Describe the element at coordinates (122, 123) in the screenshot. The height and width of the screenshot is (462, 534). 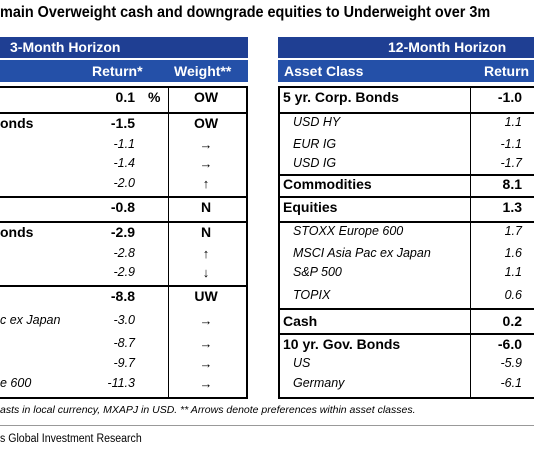
I see `left-row-return: -1.5` at that location.